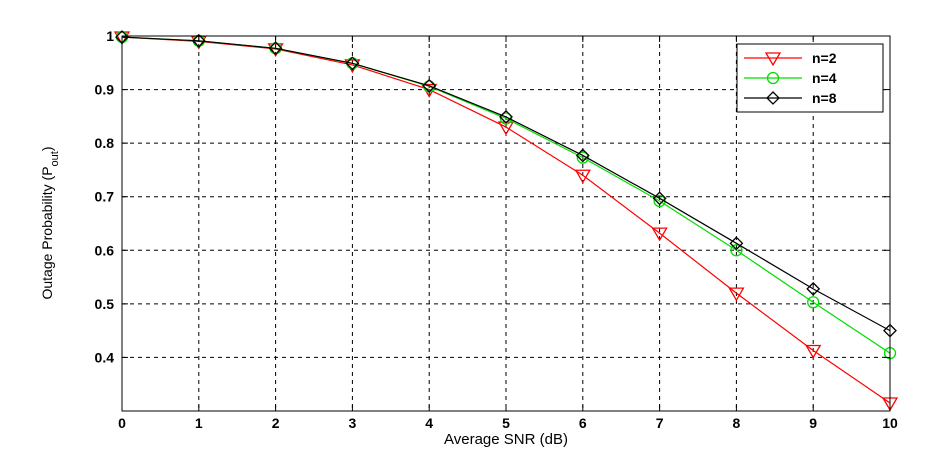  I want to click on x-tick-label: 10, so click(890, 423).